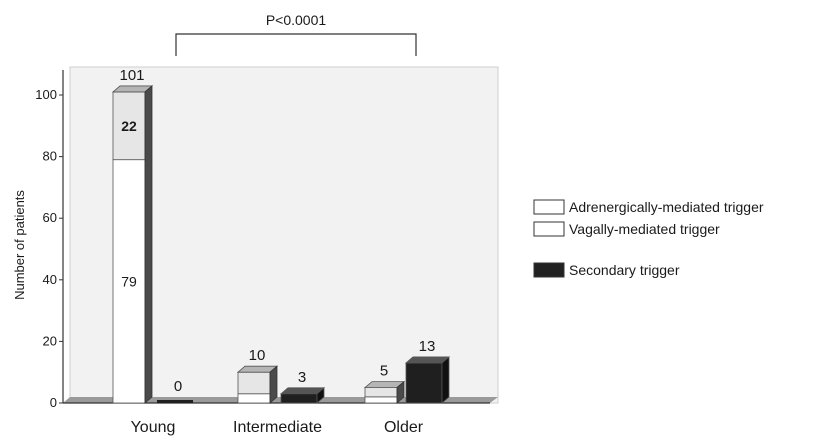 The width and height of the screenshot is (822, 436). I want to click on y-tick-label: 40, so click(50, 279).